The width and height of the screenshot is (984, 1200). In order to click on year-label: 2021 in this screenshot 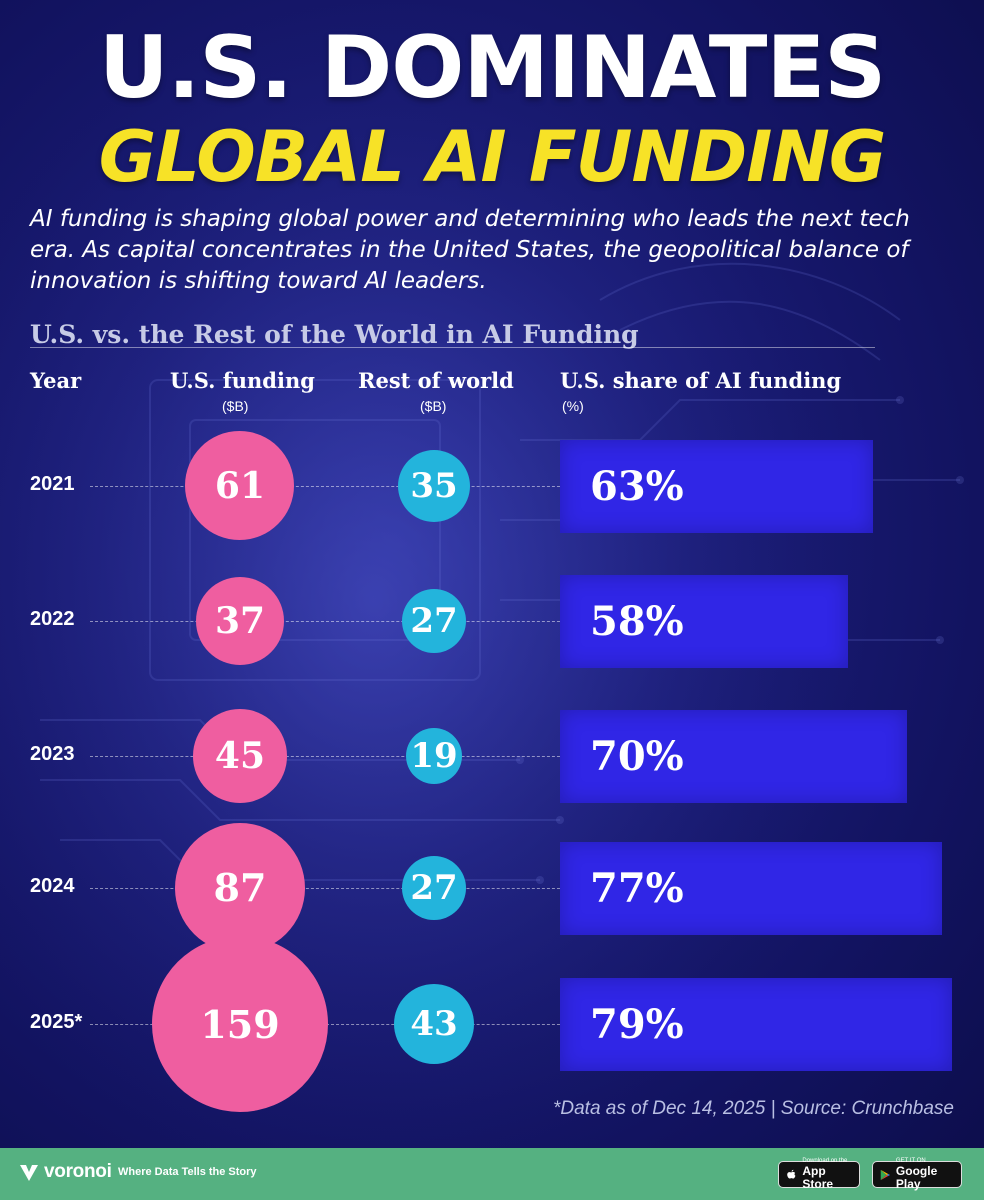, I will do `click(52, 484)`.